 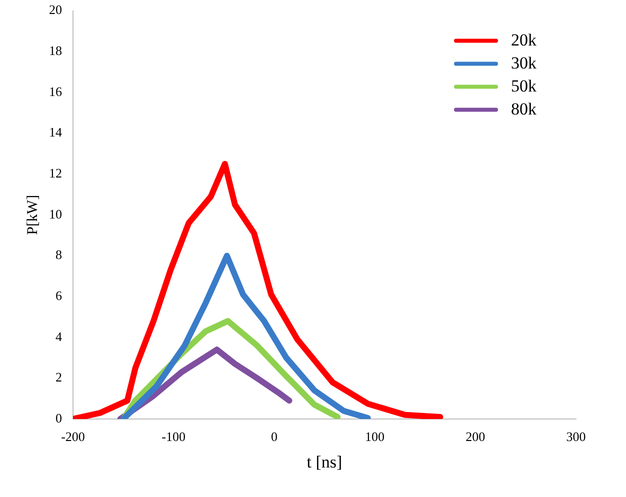 I want to click on legend-label: 20k, so click(x=524, y=40).